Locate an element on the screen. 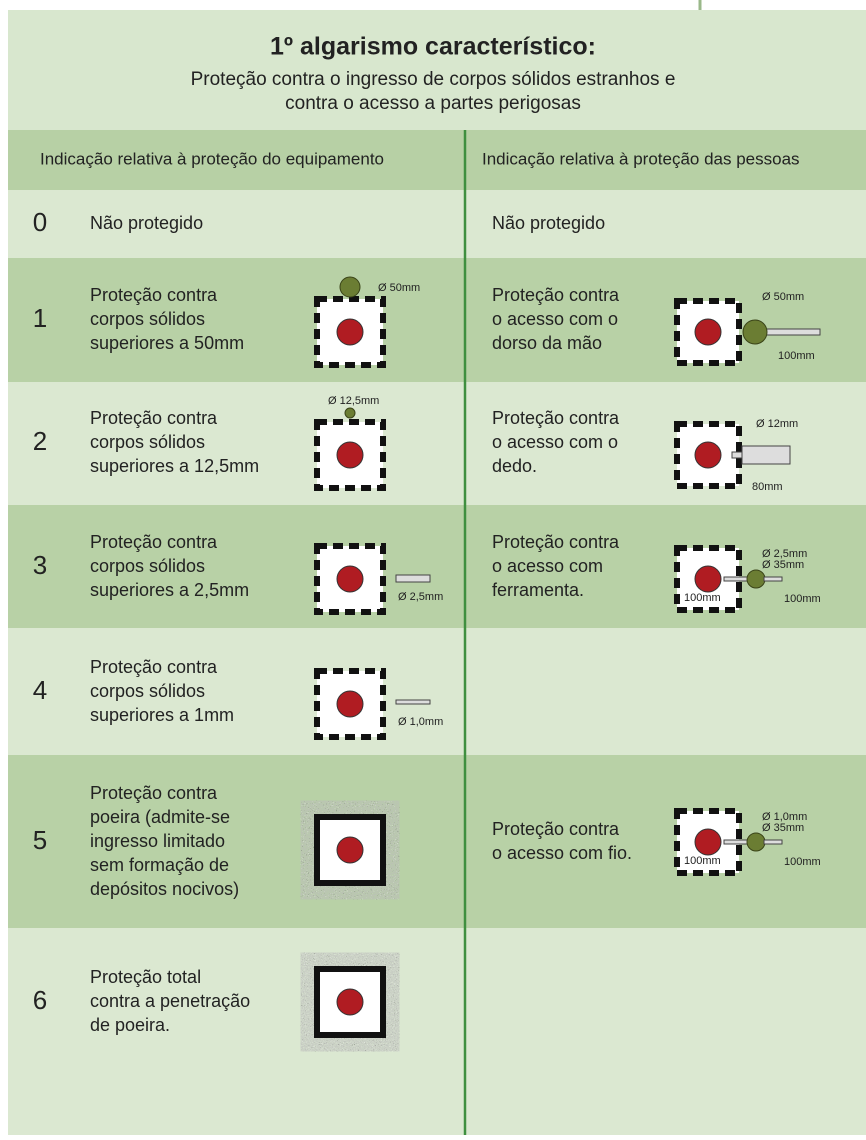 Image resolution: width=866 pixels, height=1140 pixels. digit: 6 is located at coordinates (40, 1000).